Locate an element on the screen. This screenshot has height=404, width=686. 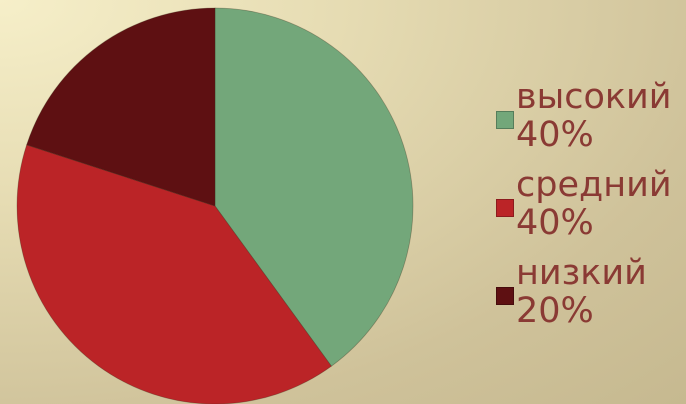
legend-percent-high: 40% is located at coordinates (555, 135).